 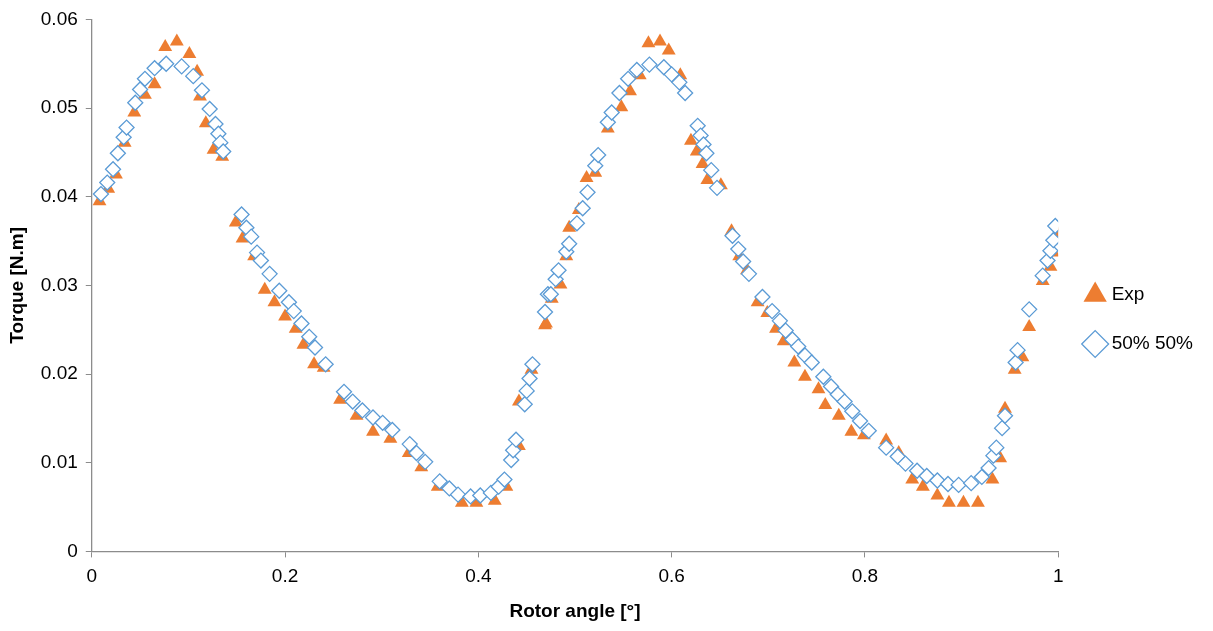 I want to click on y-tick-label: 0.01, so click(x=59, y=461).